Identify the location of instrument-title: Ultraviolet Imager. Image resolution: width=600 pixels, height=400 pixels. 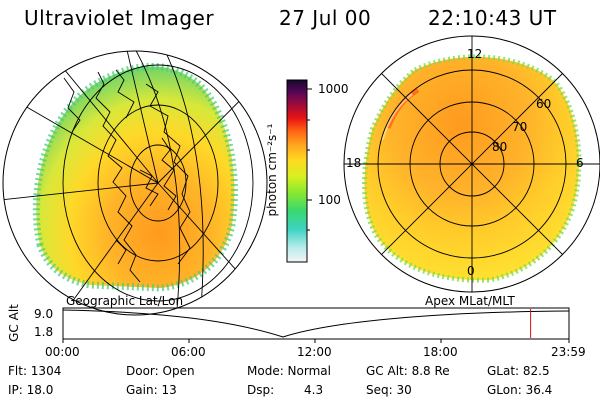
(119, 18).